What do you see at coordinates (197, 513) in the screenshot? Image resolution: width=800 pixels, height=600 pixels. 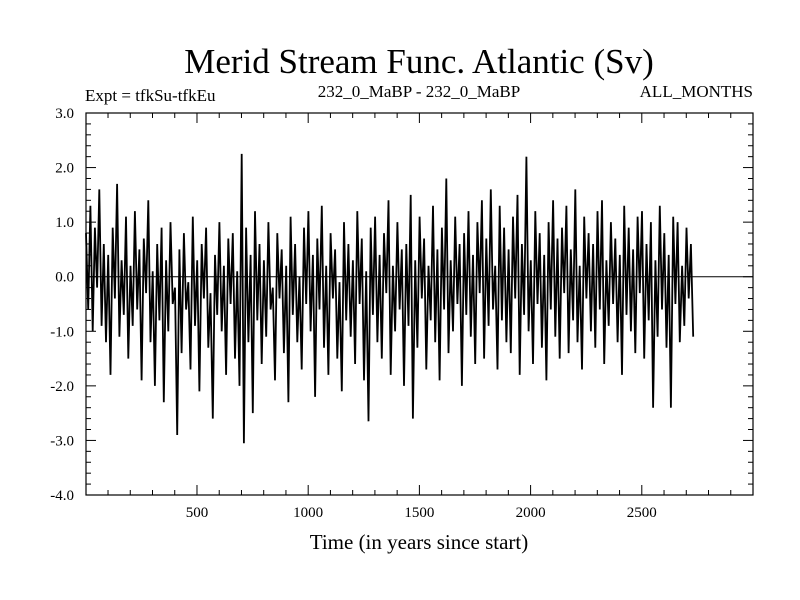 I see `x-tick-label: 500` at bounding box center [197, 513].